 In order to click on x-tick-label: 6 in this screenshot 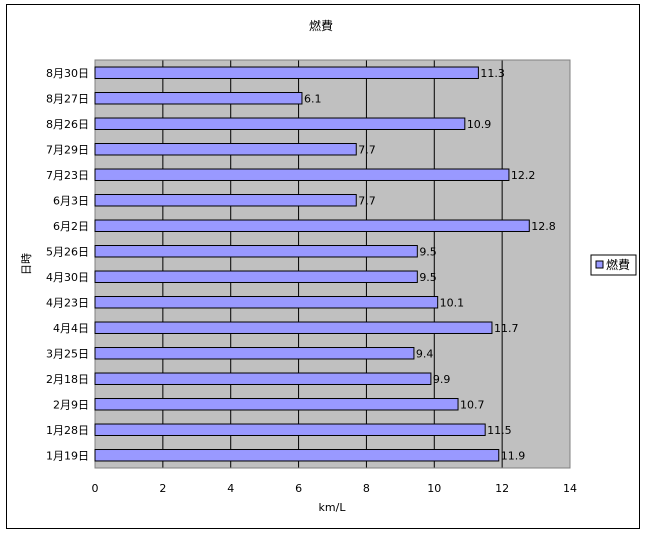, I will do `click(298, 488)`.